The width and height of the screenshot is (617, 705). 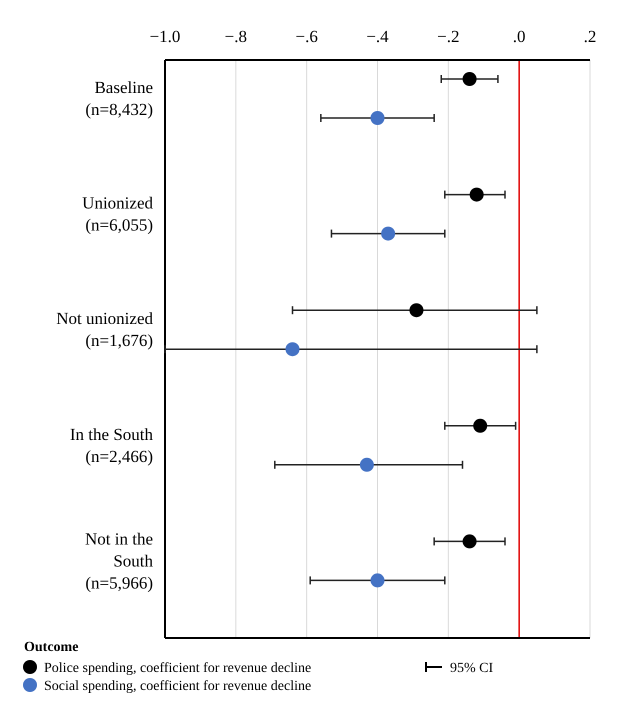 I want to click on x-tick-label: −1.0, so click(x=165, y=36).